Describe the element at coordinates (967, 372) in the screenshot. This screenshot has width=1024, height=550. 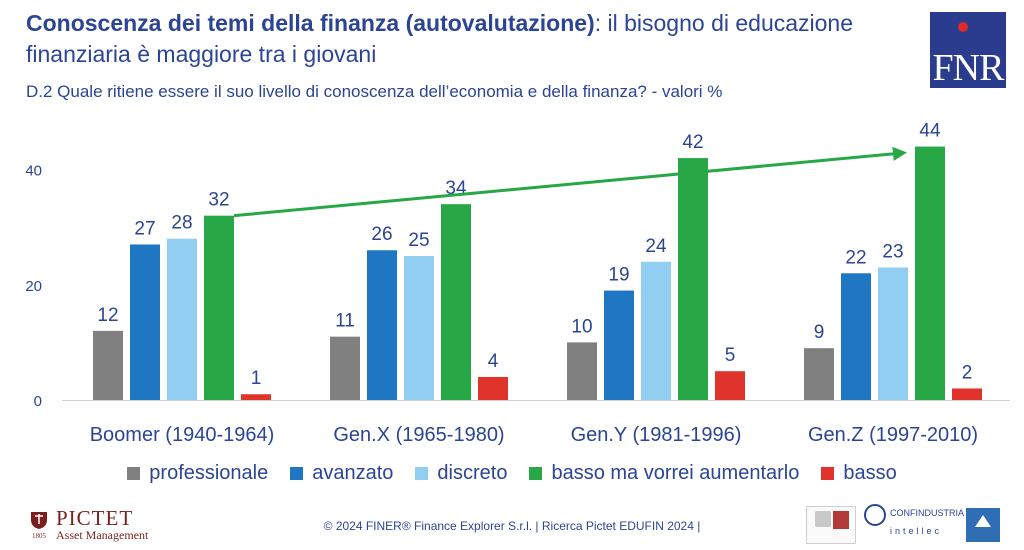
I see `data-label: 2` at that location.